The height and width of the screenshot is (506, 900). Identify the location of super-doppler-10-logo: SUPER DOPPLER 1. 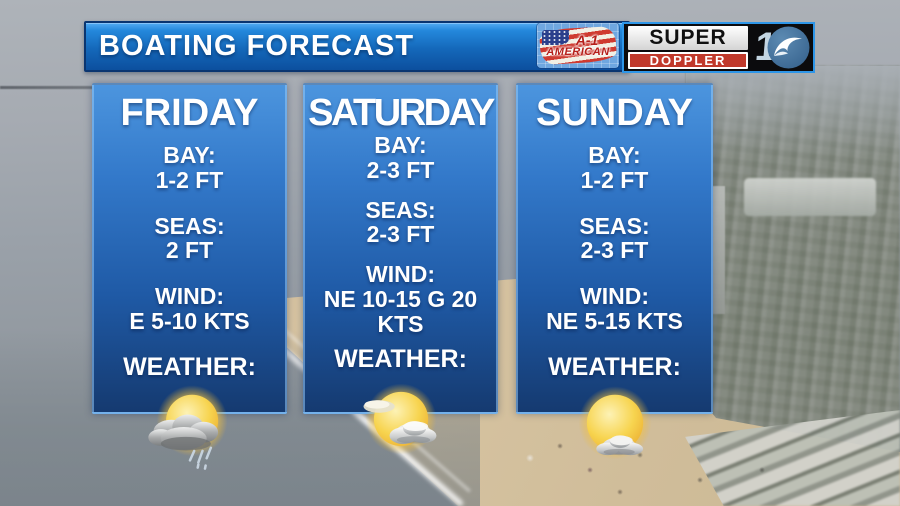
(718, 47).